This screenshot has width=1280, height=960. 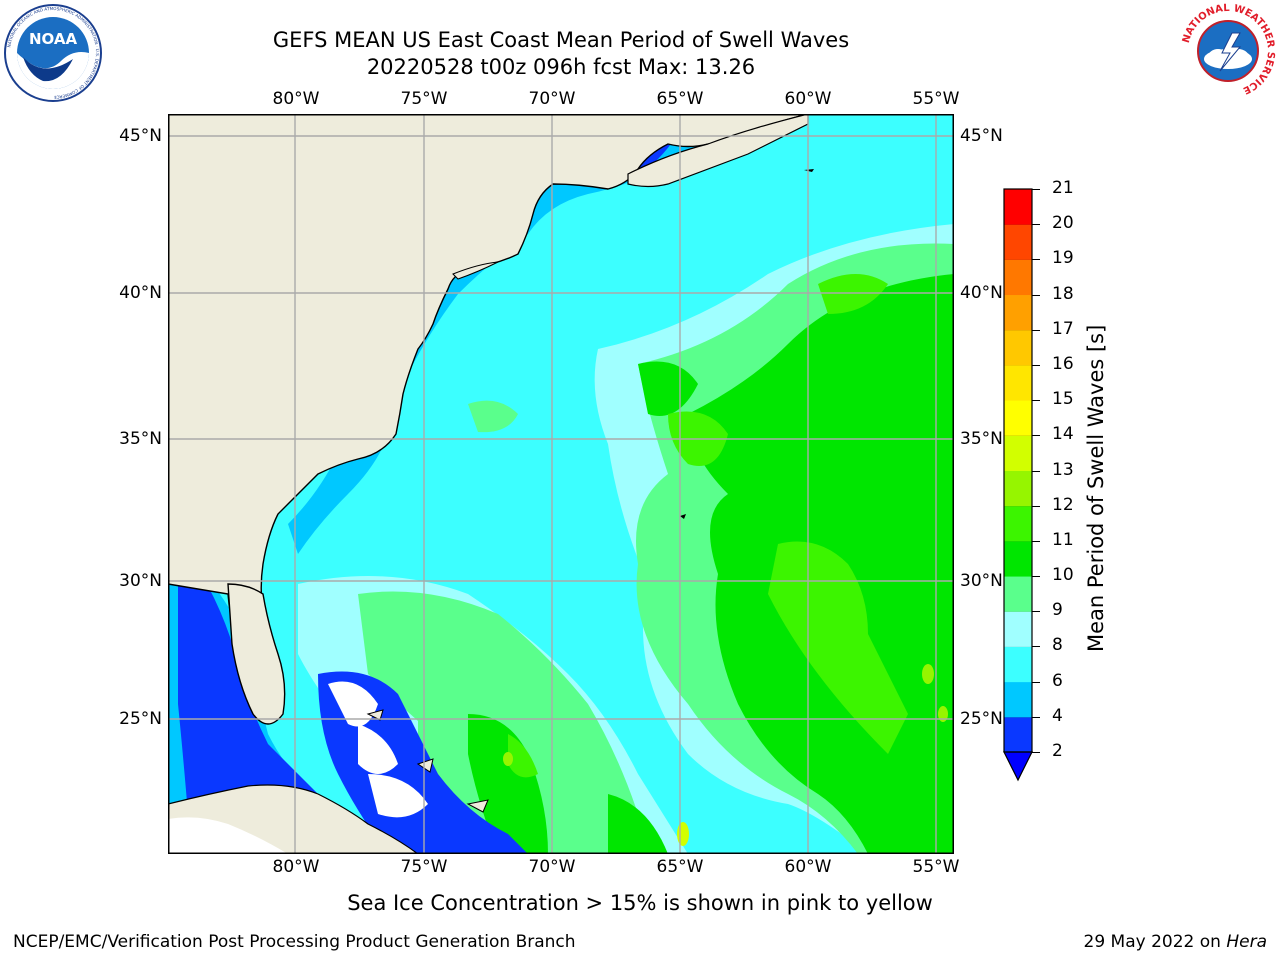 What do you see at coordinates (1057, 680) in the screenshot?
I see `colorbar-tick-label: 6` at bounding box center [1057, 680].